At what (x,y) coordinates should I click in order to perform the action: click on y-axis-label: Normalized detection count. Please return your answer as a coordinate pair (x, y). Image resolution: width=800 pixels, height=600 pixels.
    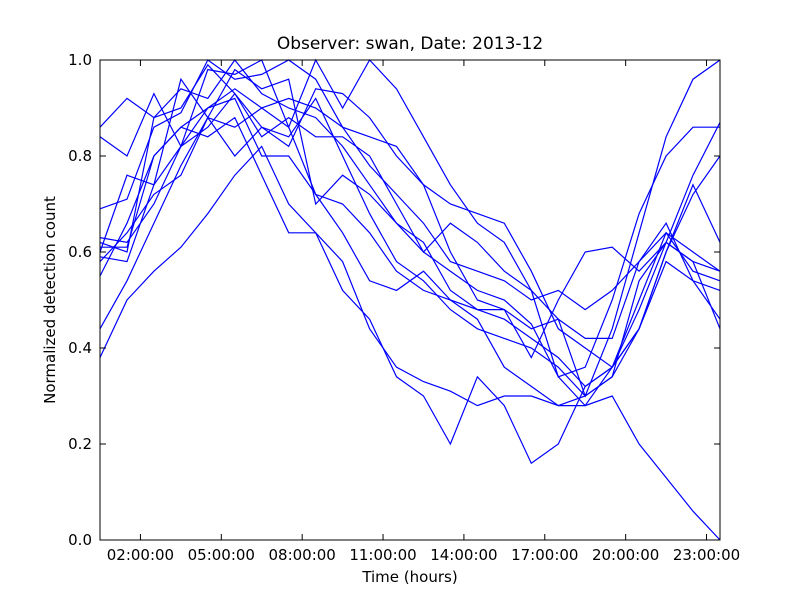
    Looking at the image, I should click on (50, 300).